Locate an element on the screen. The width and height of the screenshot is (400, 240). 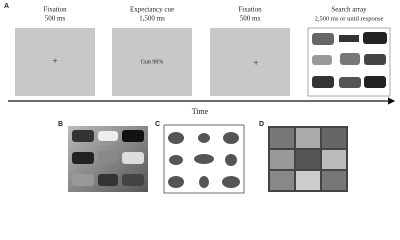
photo-collage is located at coordinates (308, 159).